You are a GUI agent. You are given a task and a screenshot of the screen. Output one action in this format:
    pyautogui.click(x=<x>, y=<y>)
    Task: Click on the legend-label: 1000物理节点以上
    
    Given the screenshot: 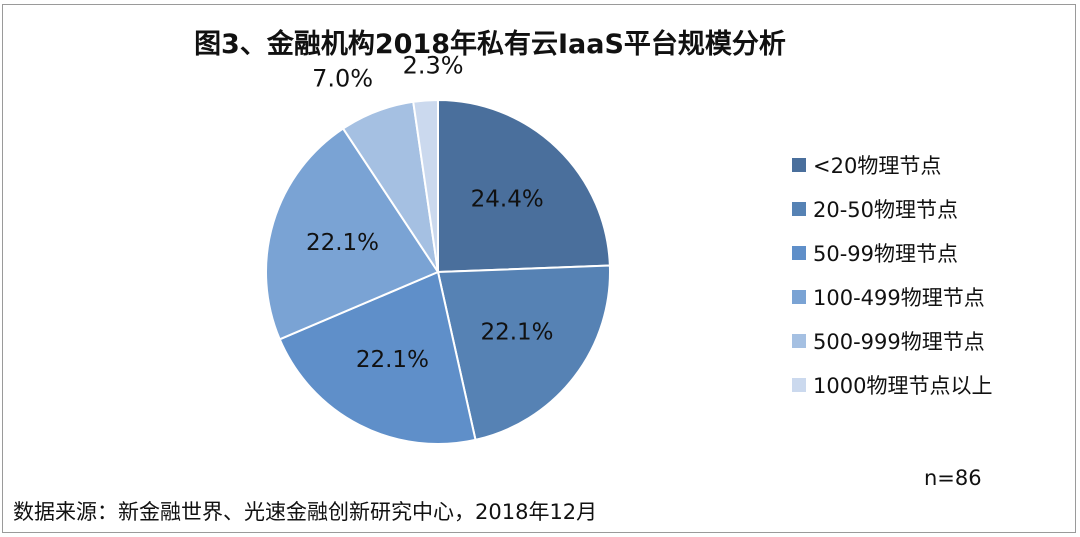 What is the action you would take?
    pyautogui.click(x=903, y=386)
    